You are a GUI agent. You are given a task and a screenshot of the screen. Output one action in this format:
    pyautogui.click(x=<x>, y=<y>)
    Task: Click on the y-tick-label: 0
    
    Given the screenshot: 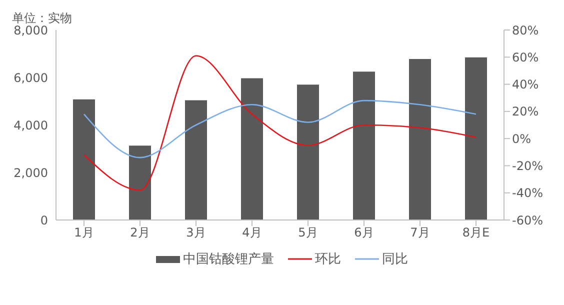 What is the action you would take?
    pyautogui.click(x=44, y=220)
    